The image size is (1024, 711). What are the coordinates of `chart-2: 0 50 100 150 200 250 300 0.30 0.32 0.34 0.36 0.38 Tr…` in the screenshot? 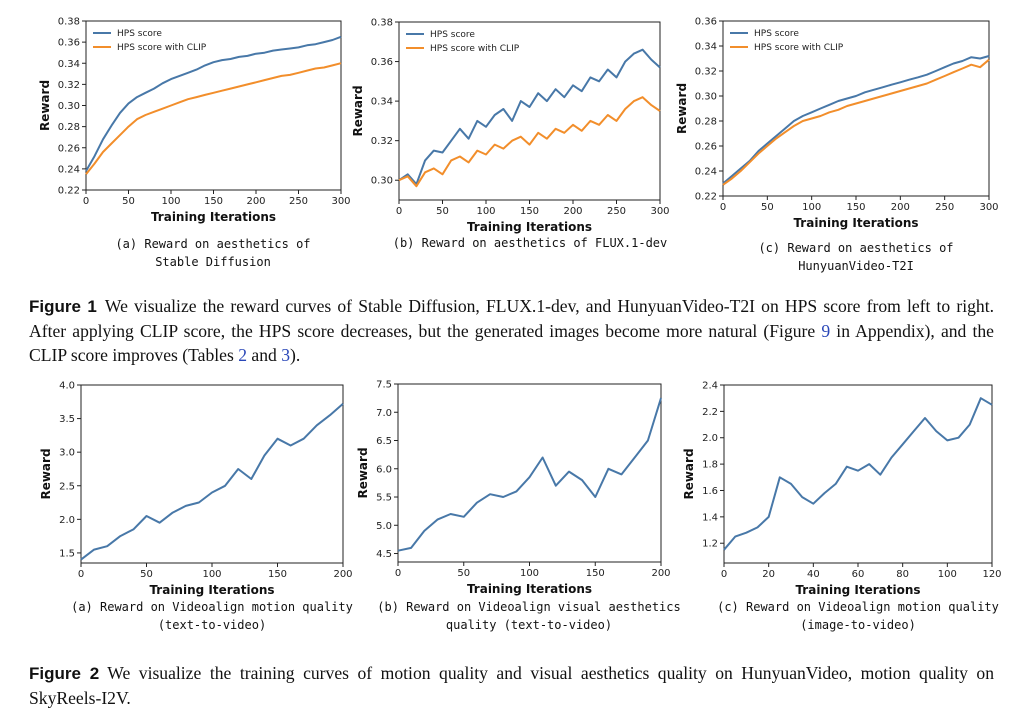 It's located at (510, 134).